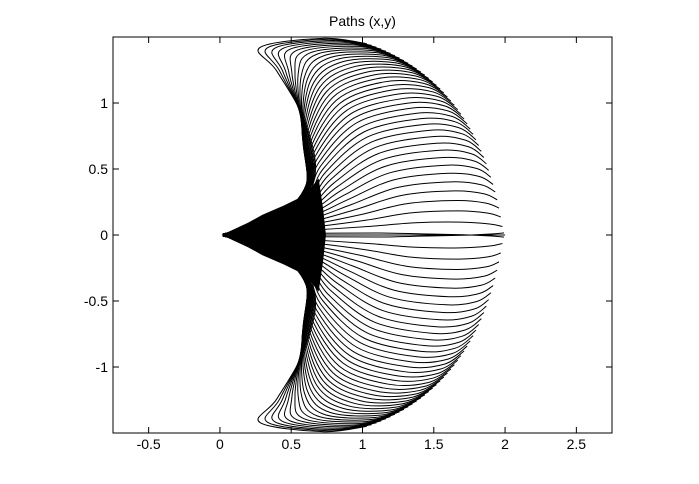 The width and height of the screenshot is (699, 484). Describe the element at coordinates (101, 367) in the screenshot. I see `y-tick-label: -1` at that location.